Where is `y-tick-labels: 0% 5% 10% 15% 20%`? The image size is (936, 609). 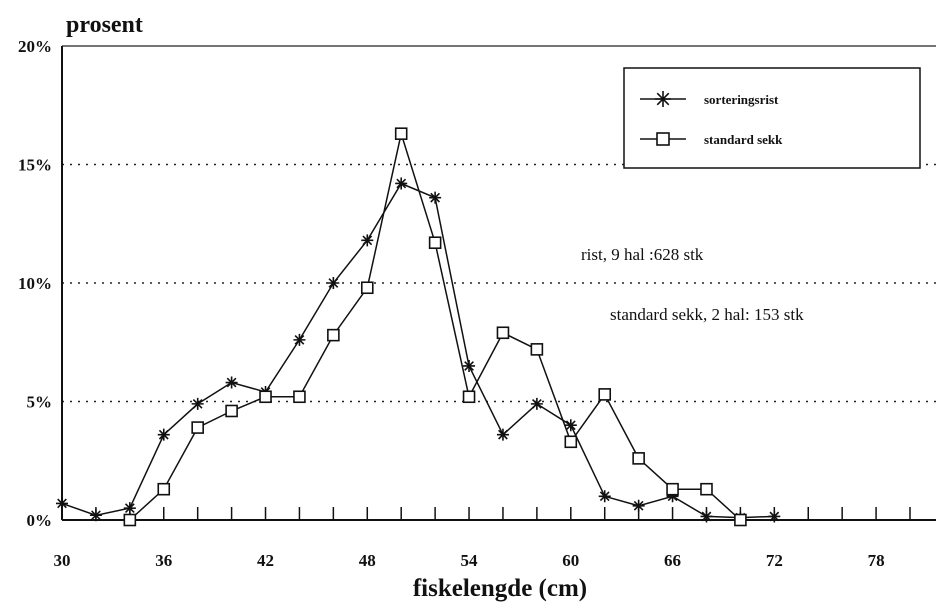 y-tick-labels: 0% 5% 10% 15% 20% is located at coordinates (35, 283).